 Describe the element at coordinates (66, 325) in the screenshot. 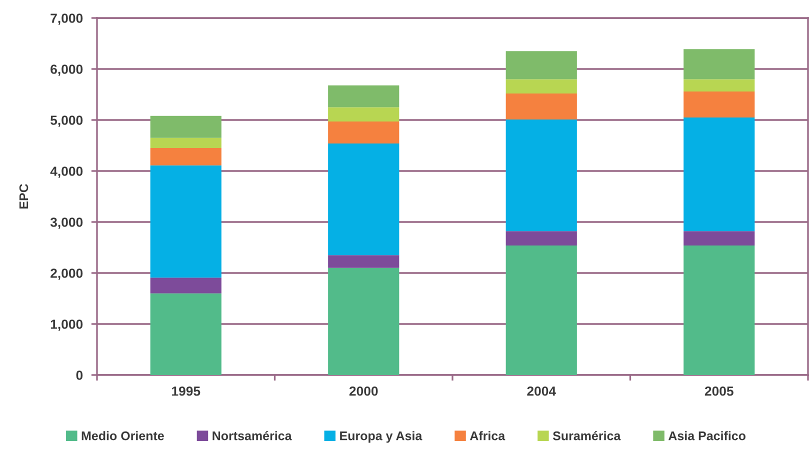

I see `y-tick-label: 1,000` at that location.